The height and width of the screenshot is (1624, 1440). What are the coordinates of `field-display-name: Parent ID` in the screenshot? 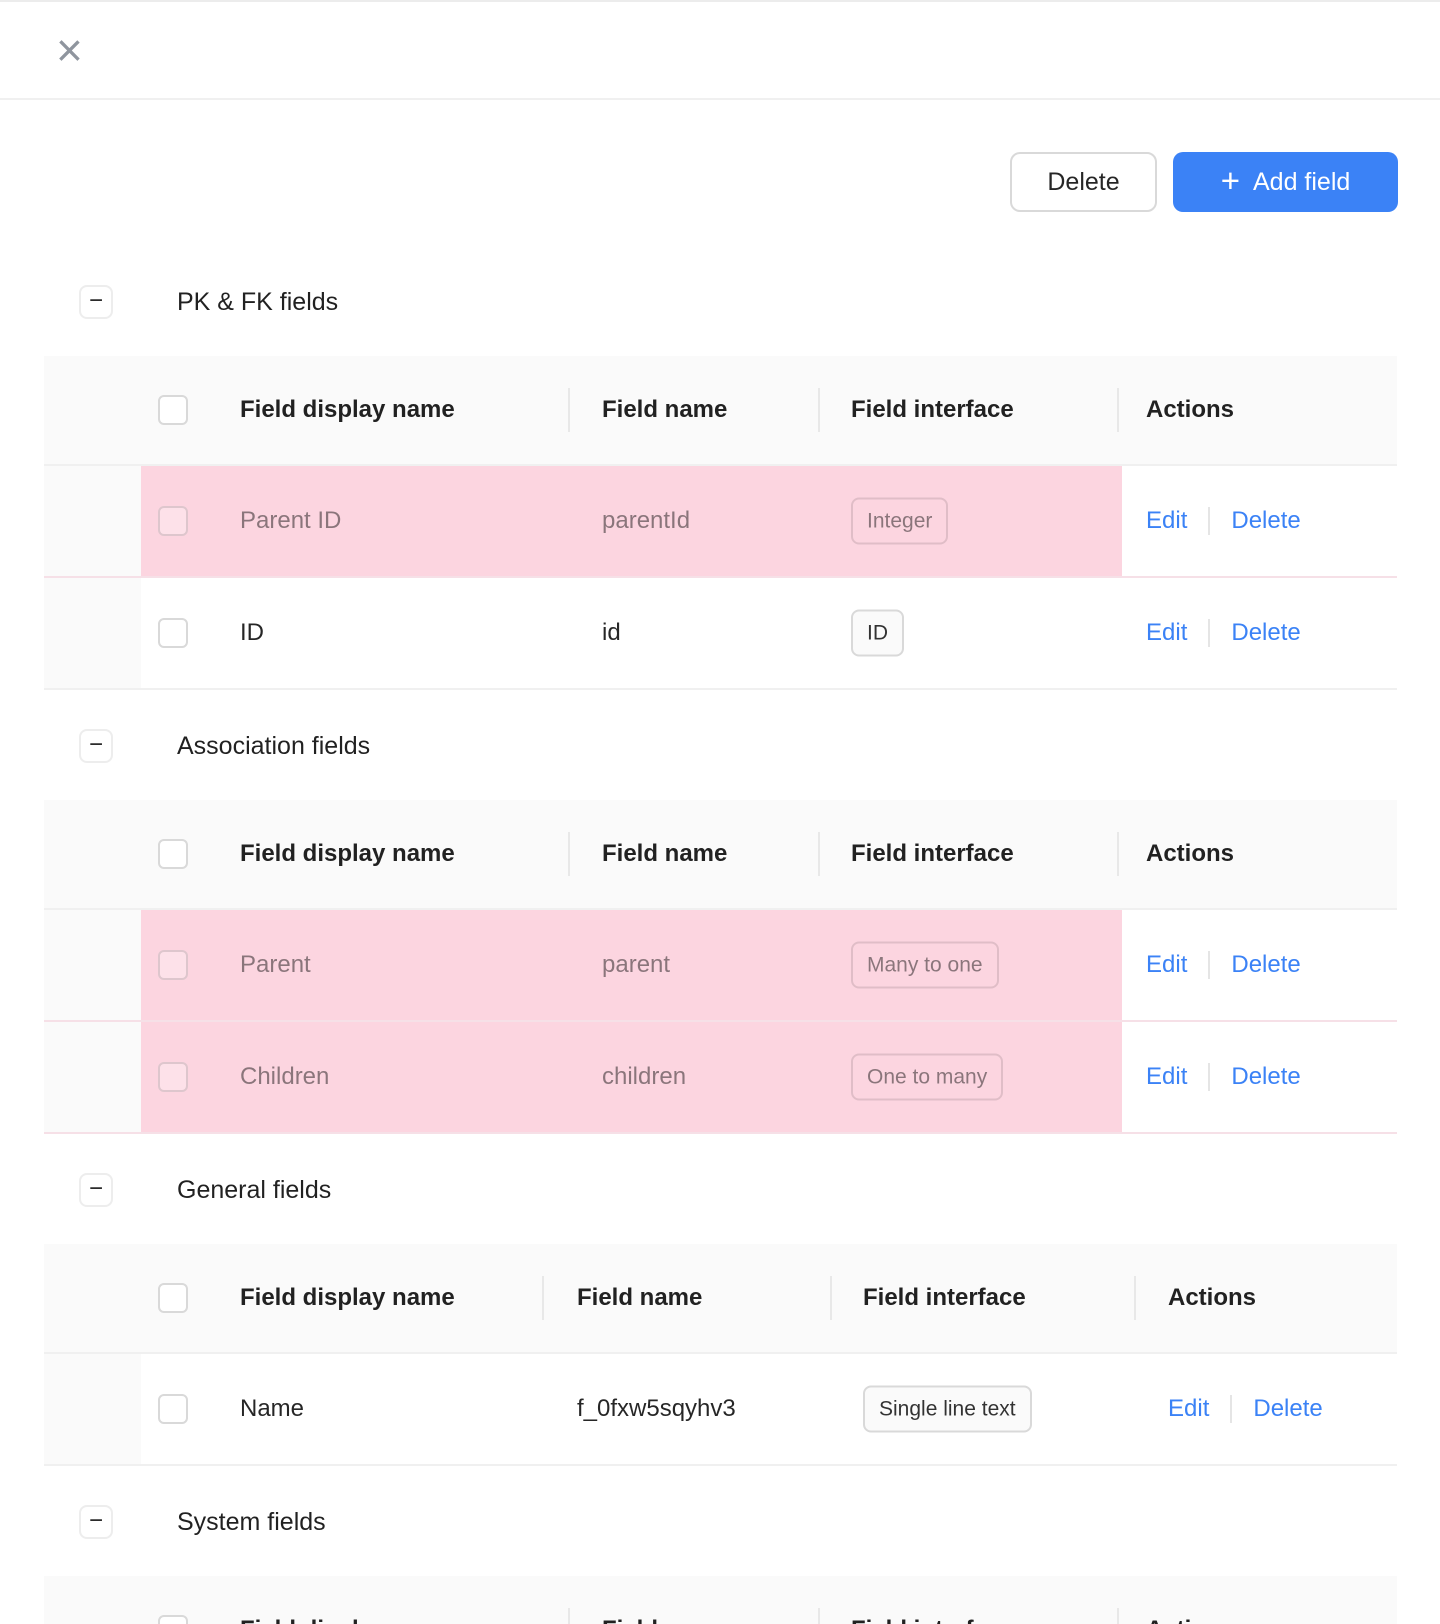 It's located at (291, 520).